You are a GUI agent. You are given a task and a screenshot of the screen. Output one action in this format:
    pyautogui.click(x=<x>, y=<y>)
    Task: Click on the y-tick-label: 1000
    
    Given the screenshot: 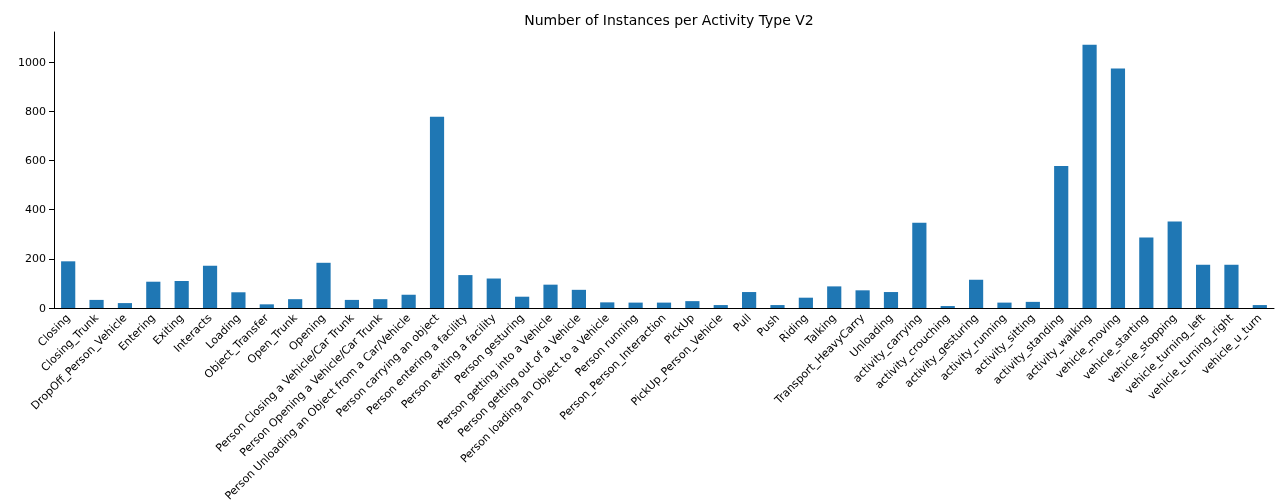 What is the action you would take?
    pyautogui.click(x=32, y=62)
    